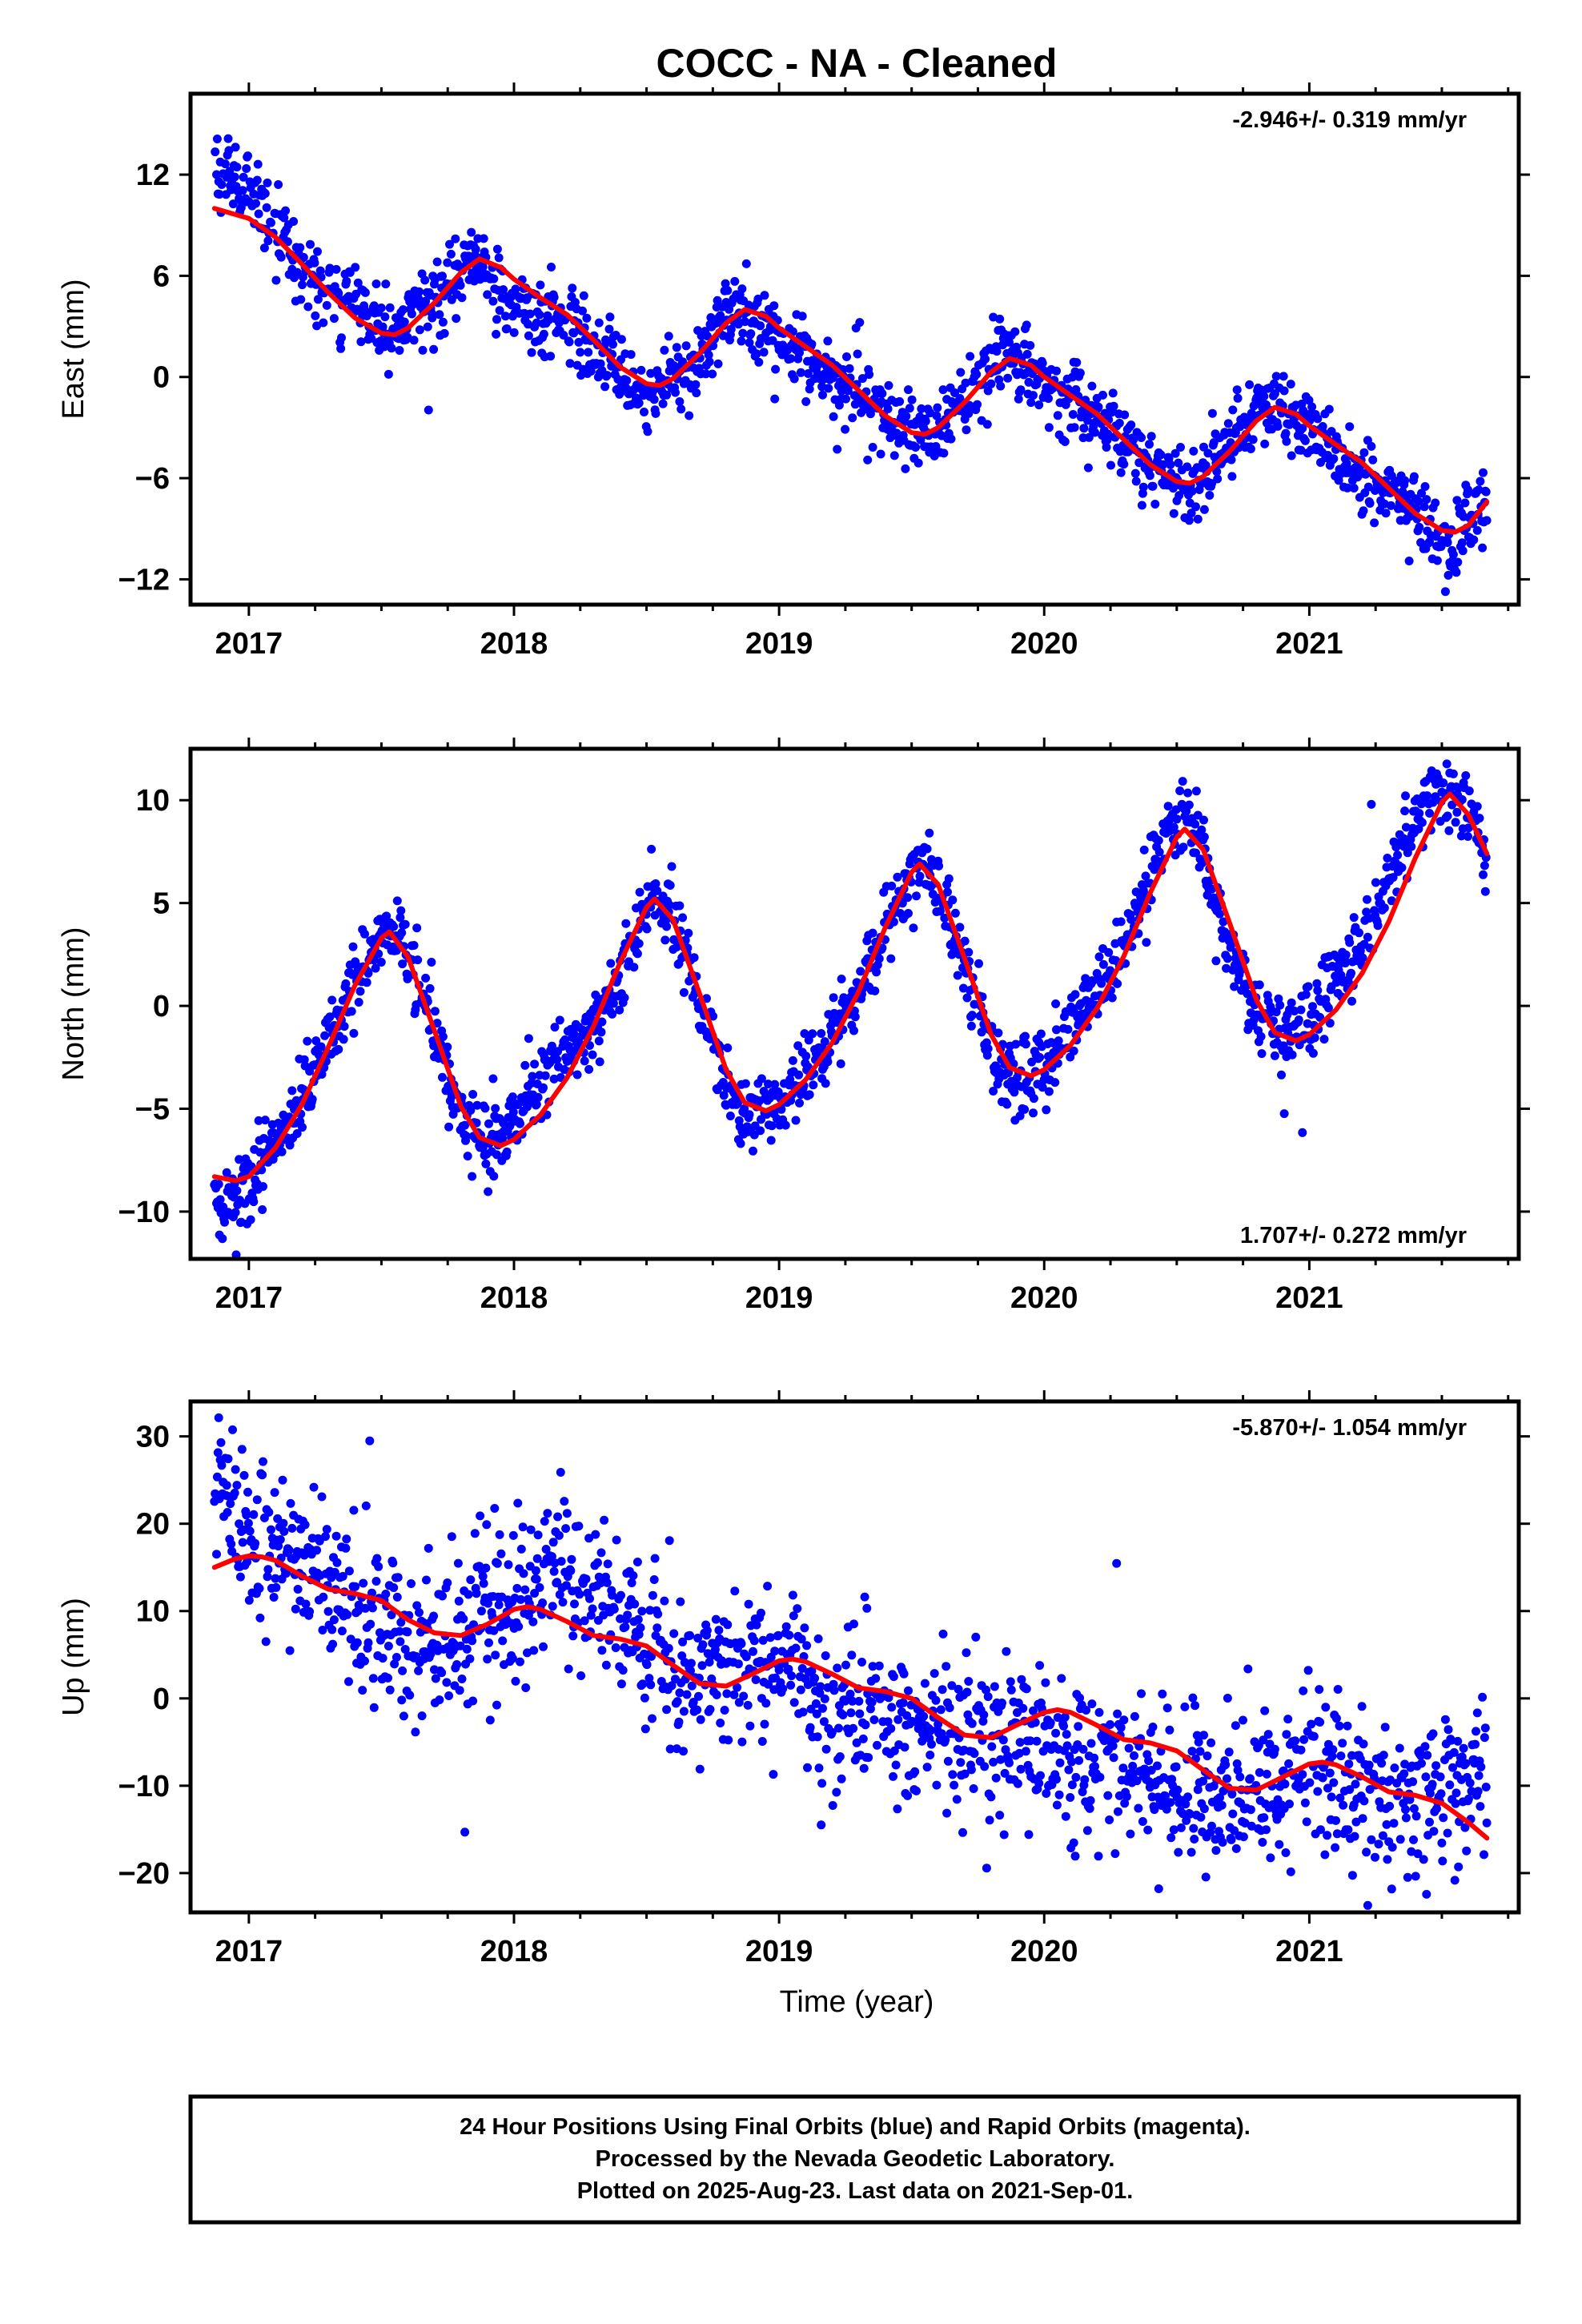  Describe the element at coordinates (152, 479) in the screenshot. I see `east-y-tick-label: −6` at that location.